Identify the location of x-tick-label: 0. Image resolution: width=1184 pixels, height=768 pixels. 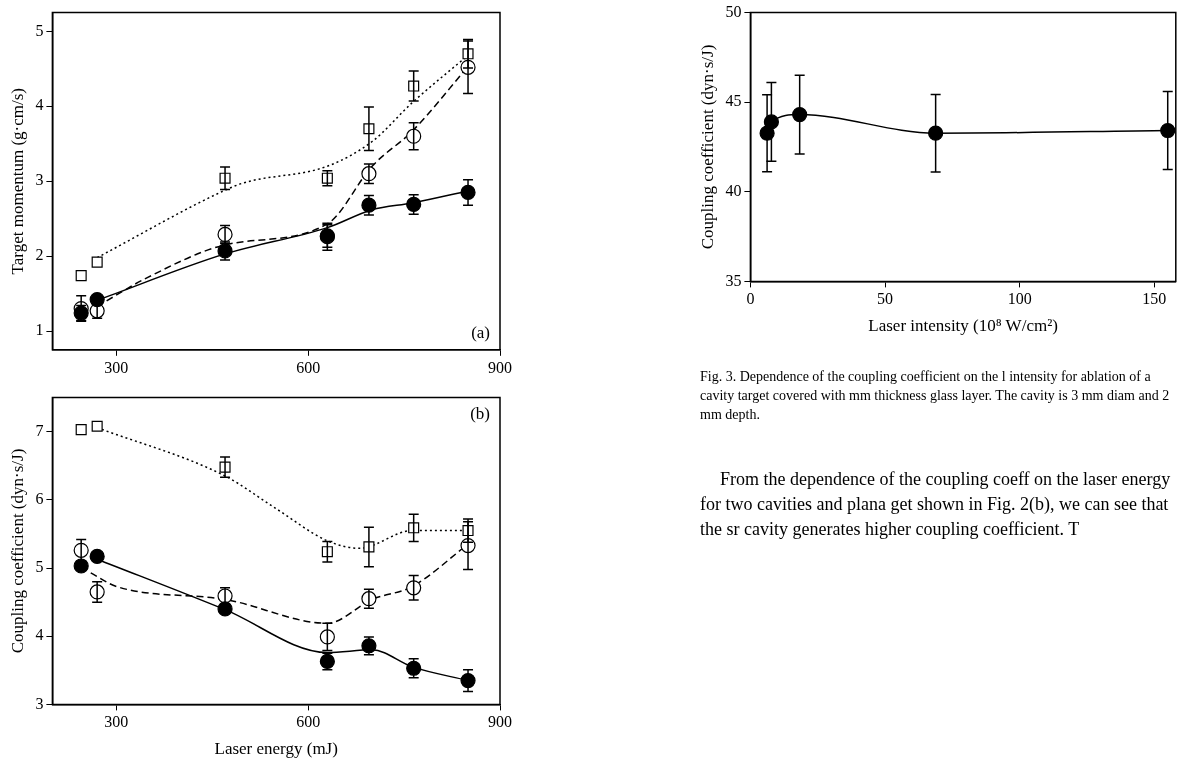
(750, 299).